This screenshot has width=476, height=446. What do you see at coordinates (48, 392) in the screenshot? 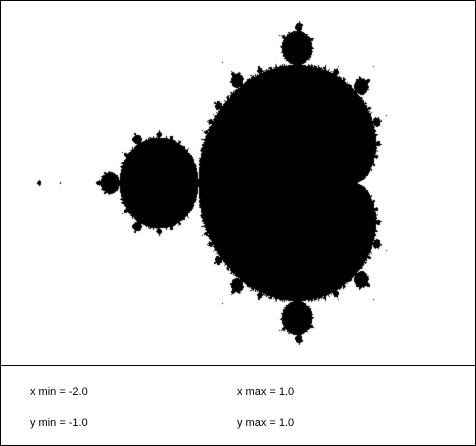
I see `x-min-label: x min =` at bounding box center [48, 392].